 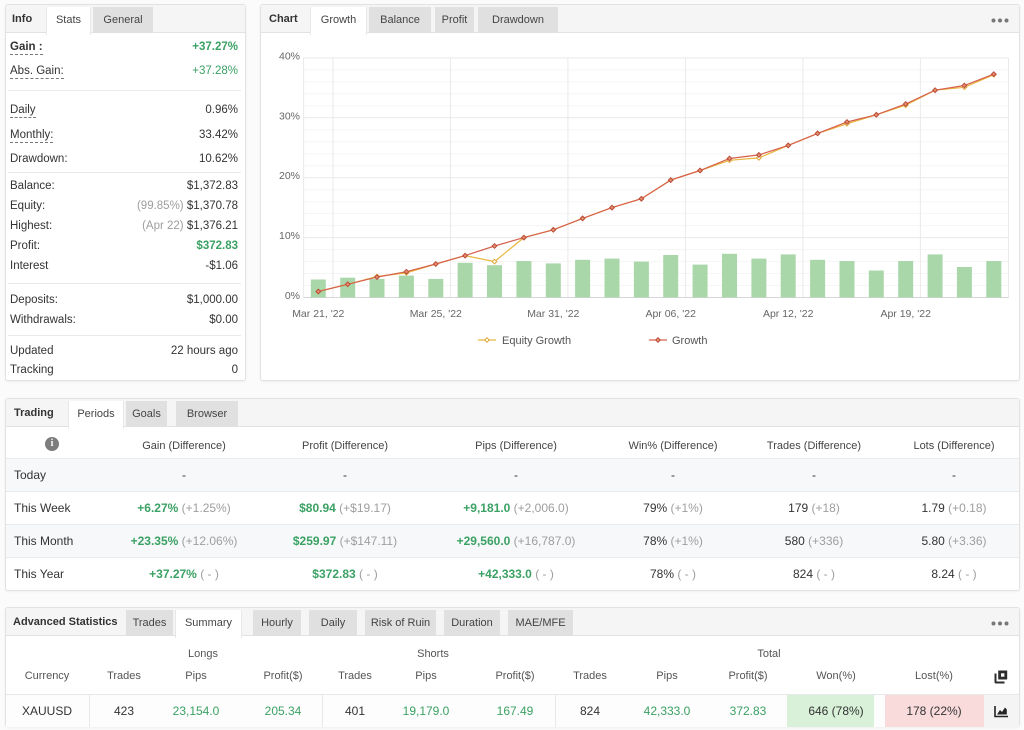 What do you see at coordinates (788, 314) in the screenshot?
I see `svg-text: Apr 12, '22` at bounding box center [788, 314].